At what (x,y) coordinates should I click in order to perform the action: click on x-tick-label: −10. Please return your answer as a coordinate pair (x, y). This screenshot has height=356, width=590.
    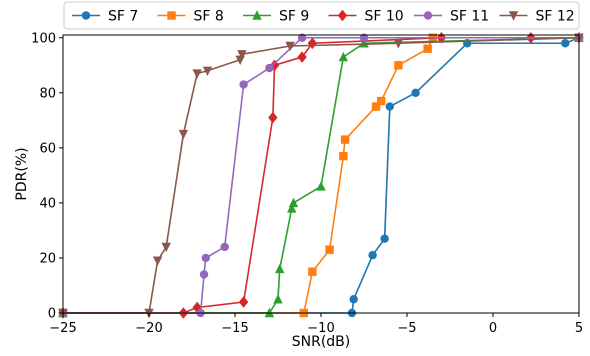
    Looking at the image, I should click on (320, 328).